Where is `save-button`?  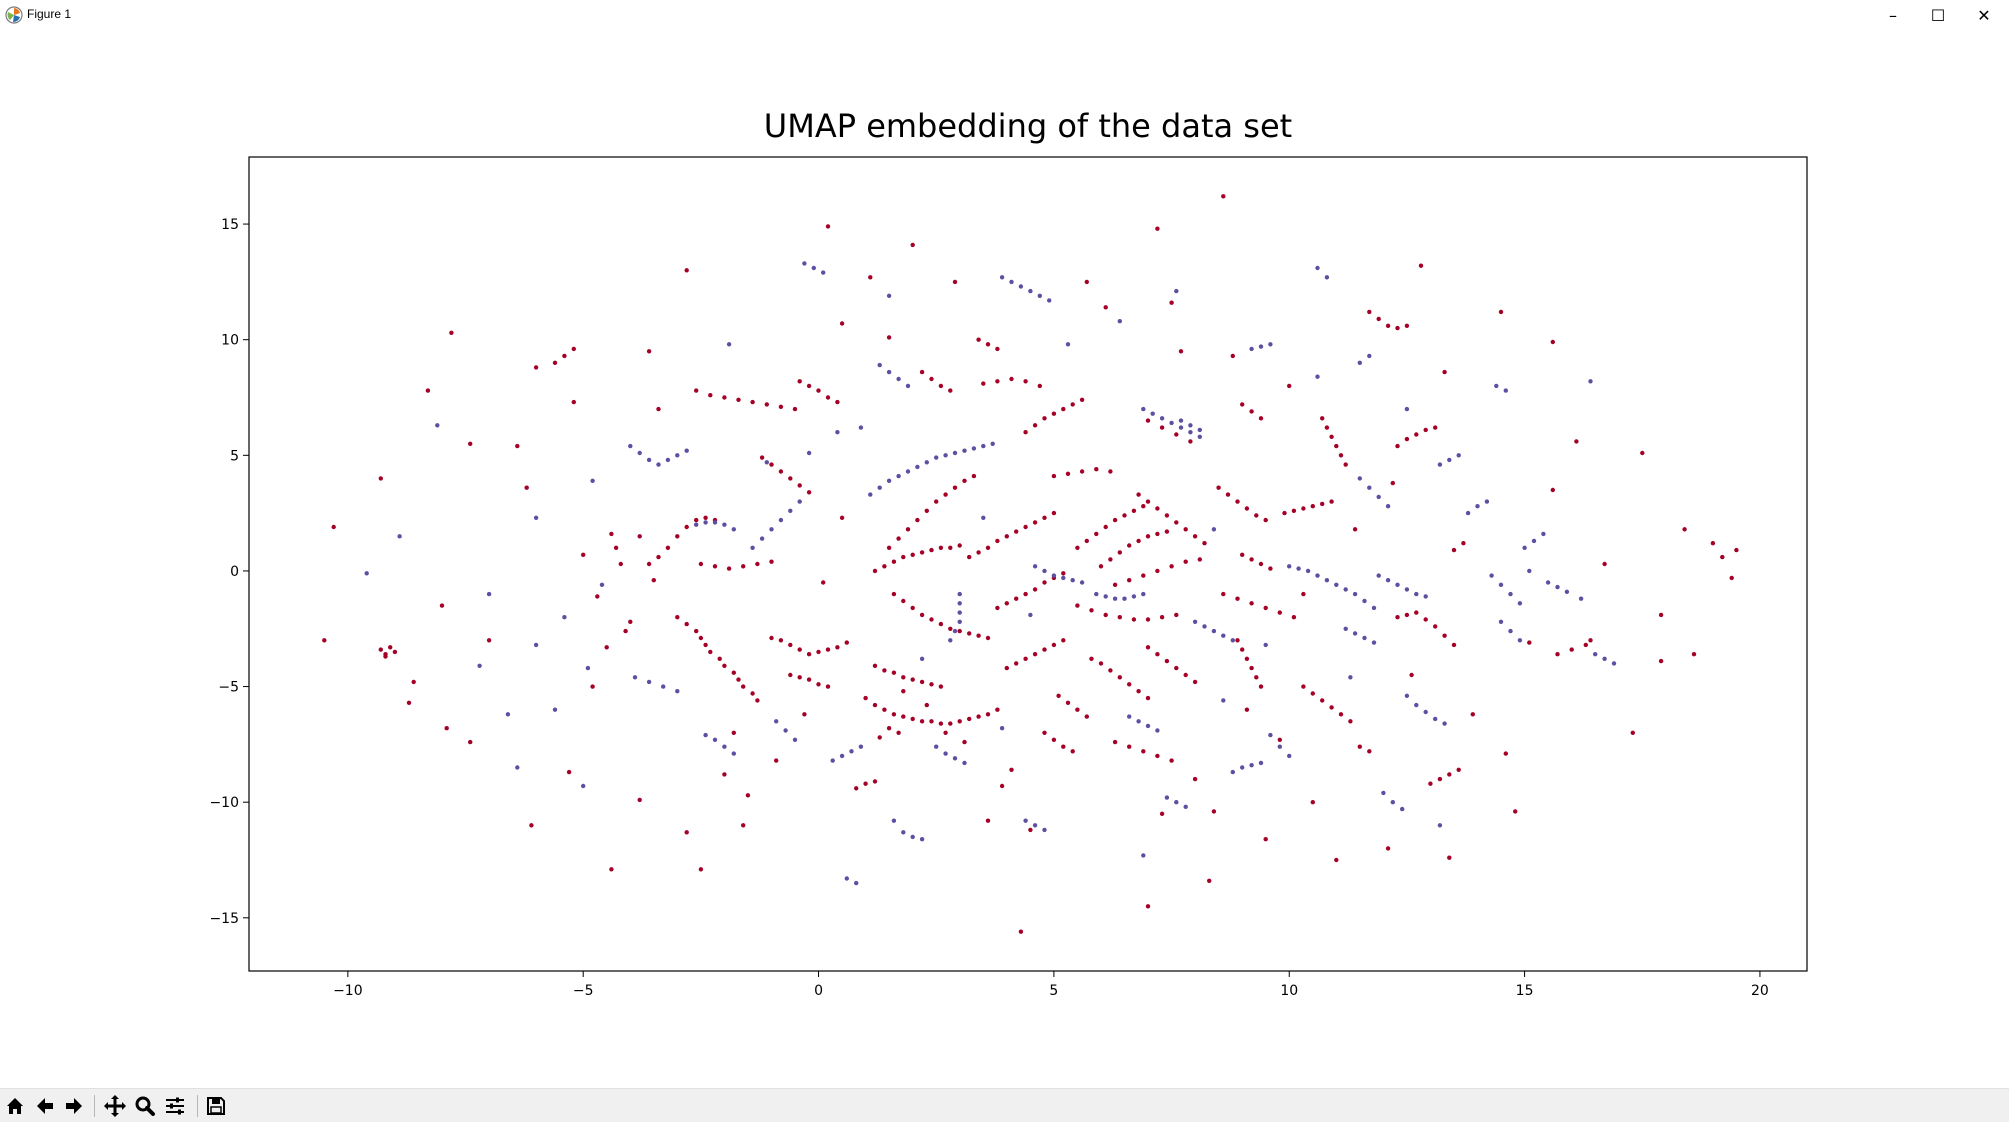 save-button is located at coordinates (216, 1106).